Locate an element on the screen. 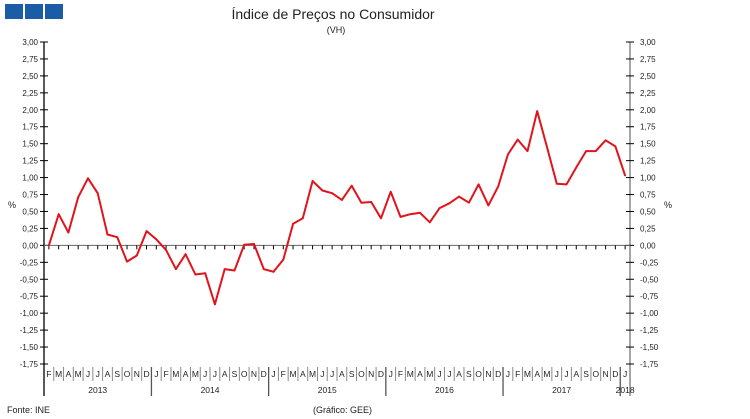  y-tick-label-left: 0,75 is located at coordinates (30, 195).